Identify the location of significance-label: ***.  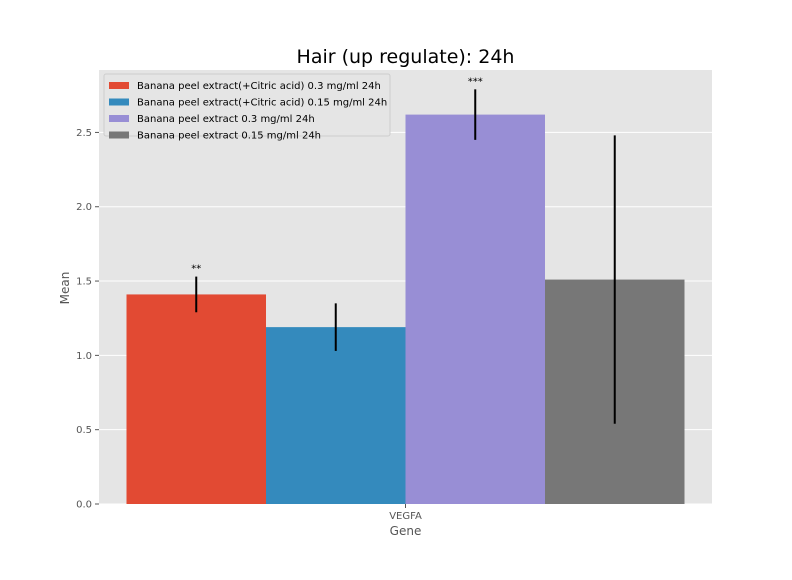
(475, 81).